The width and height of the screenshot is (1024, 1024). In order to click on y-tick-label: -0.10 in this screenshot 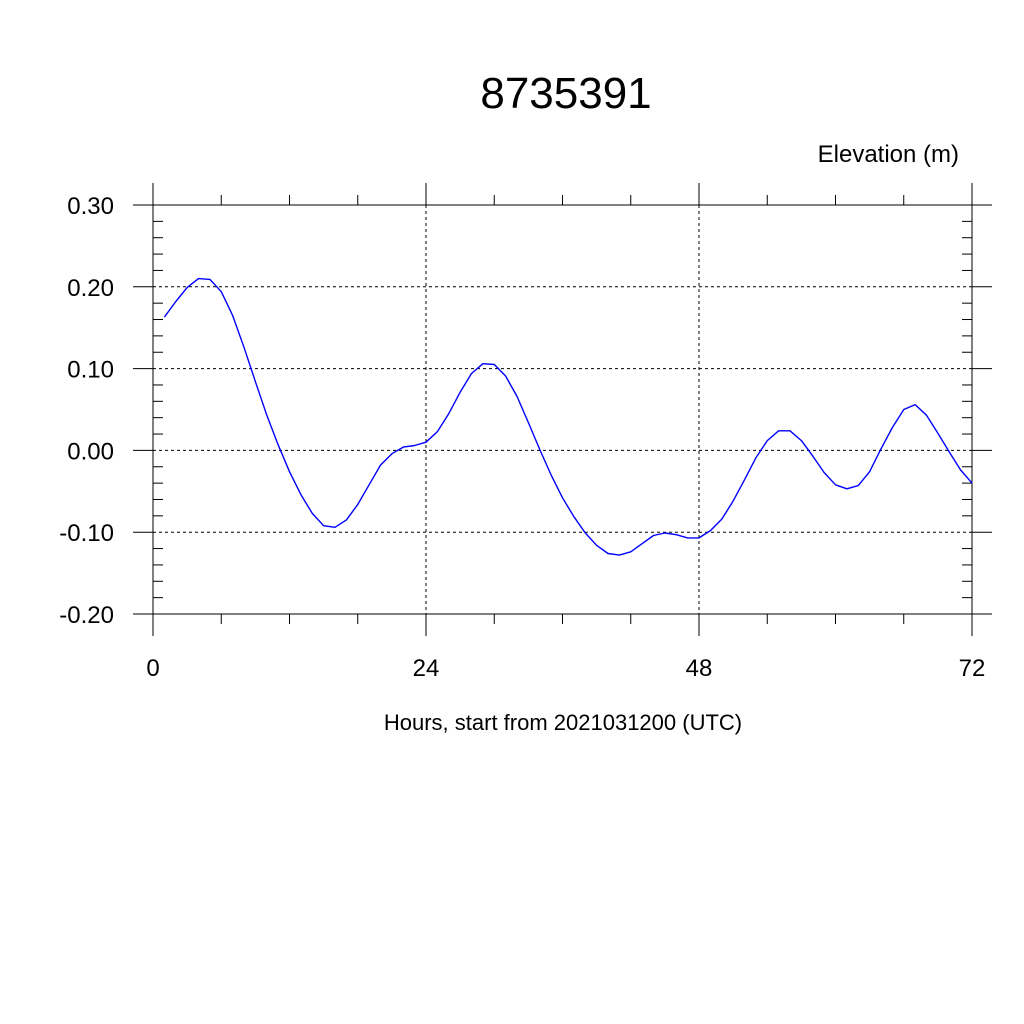, I will do `click(86, 533)`.